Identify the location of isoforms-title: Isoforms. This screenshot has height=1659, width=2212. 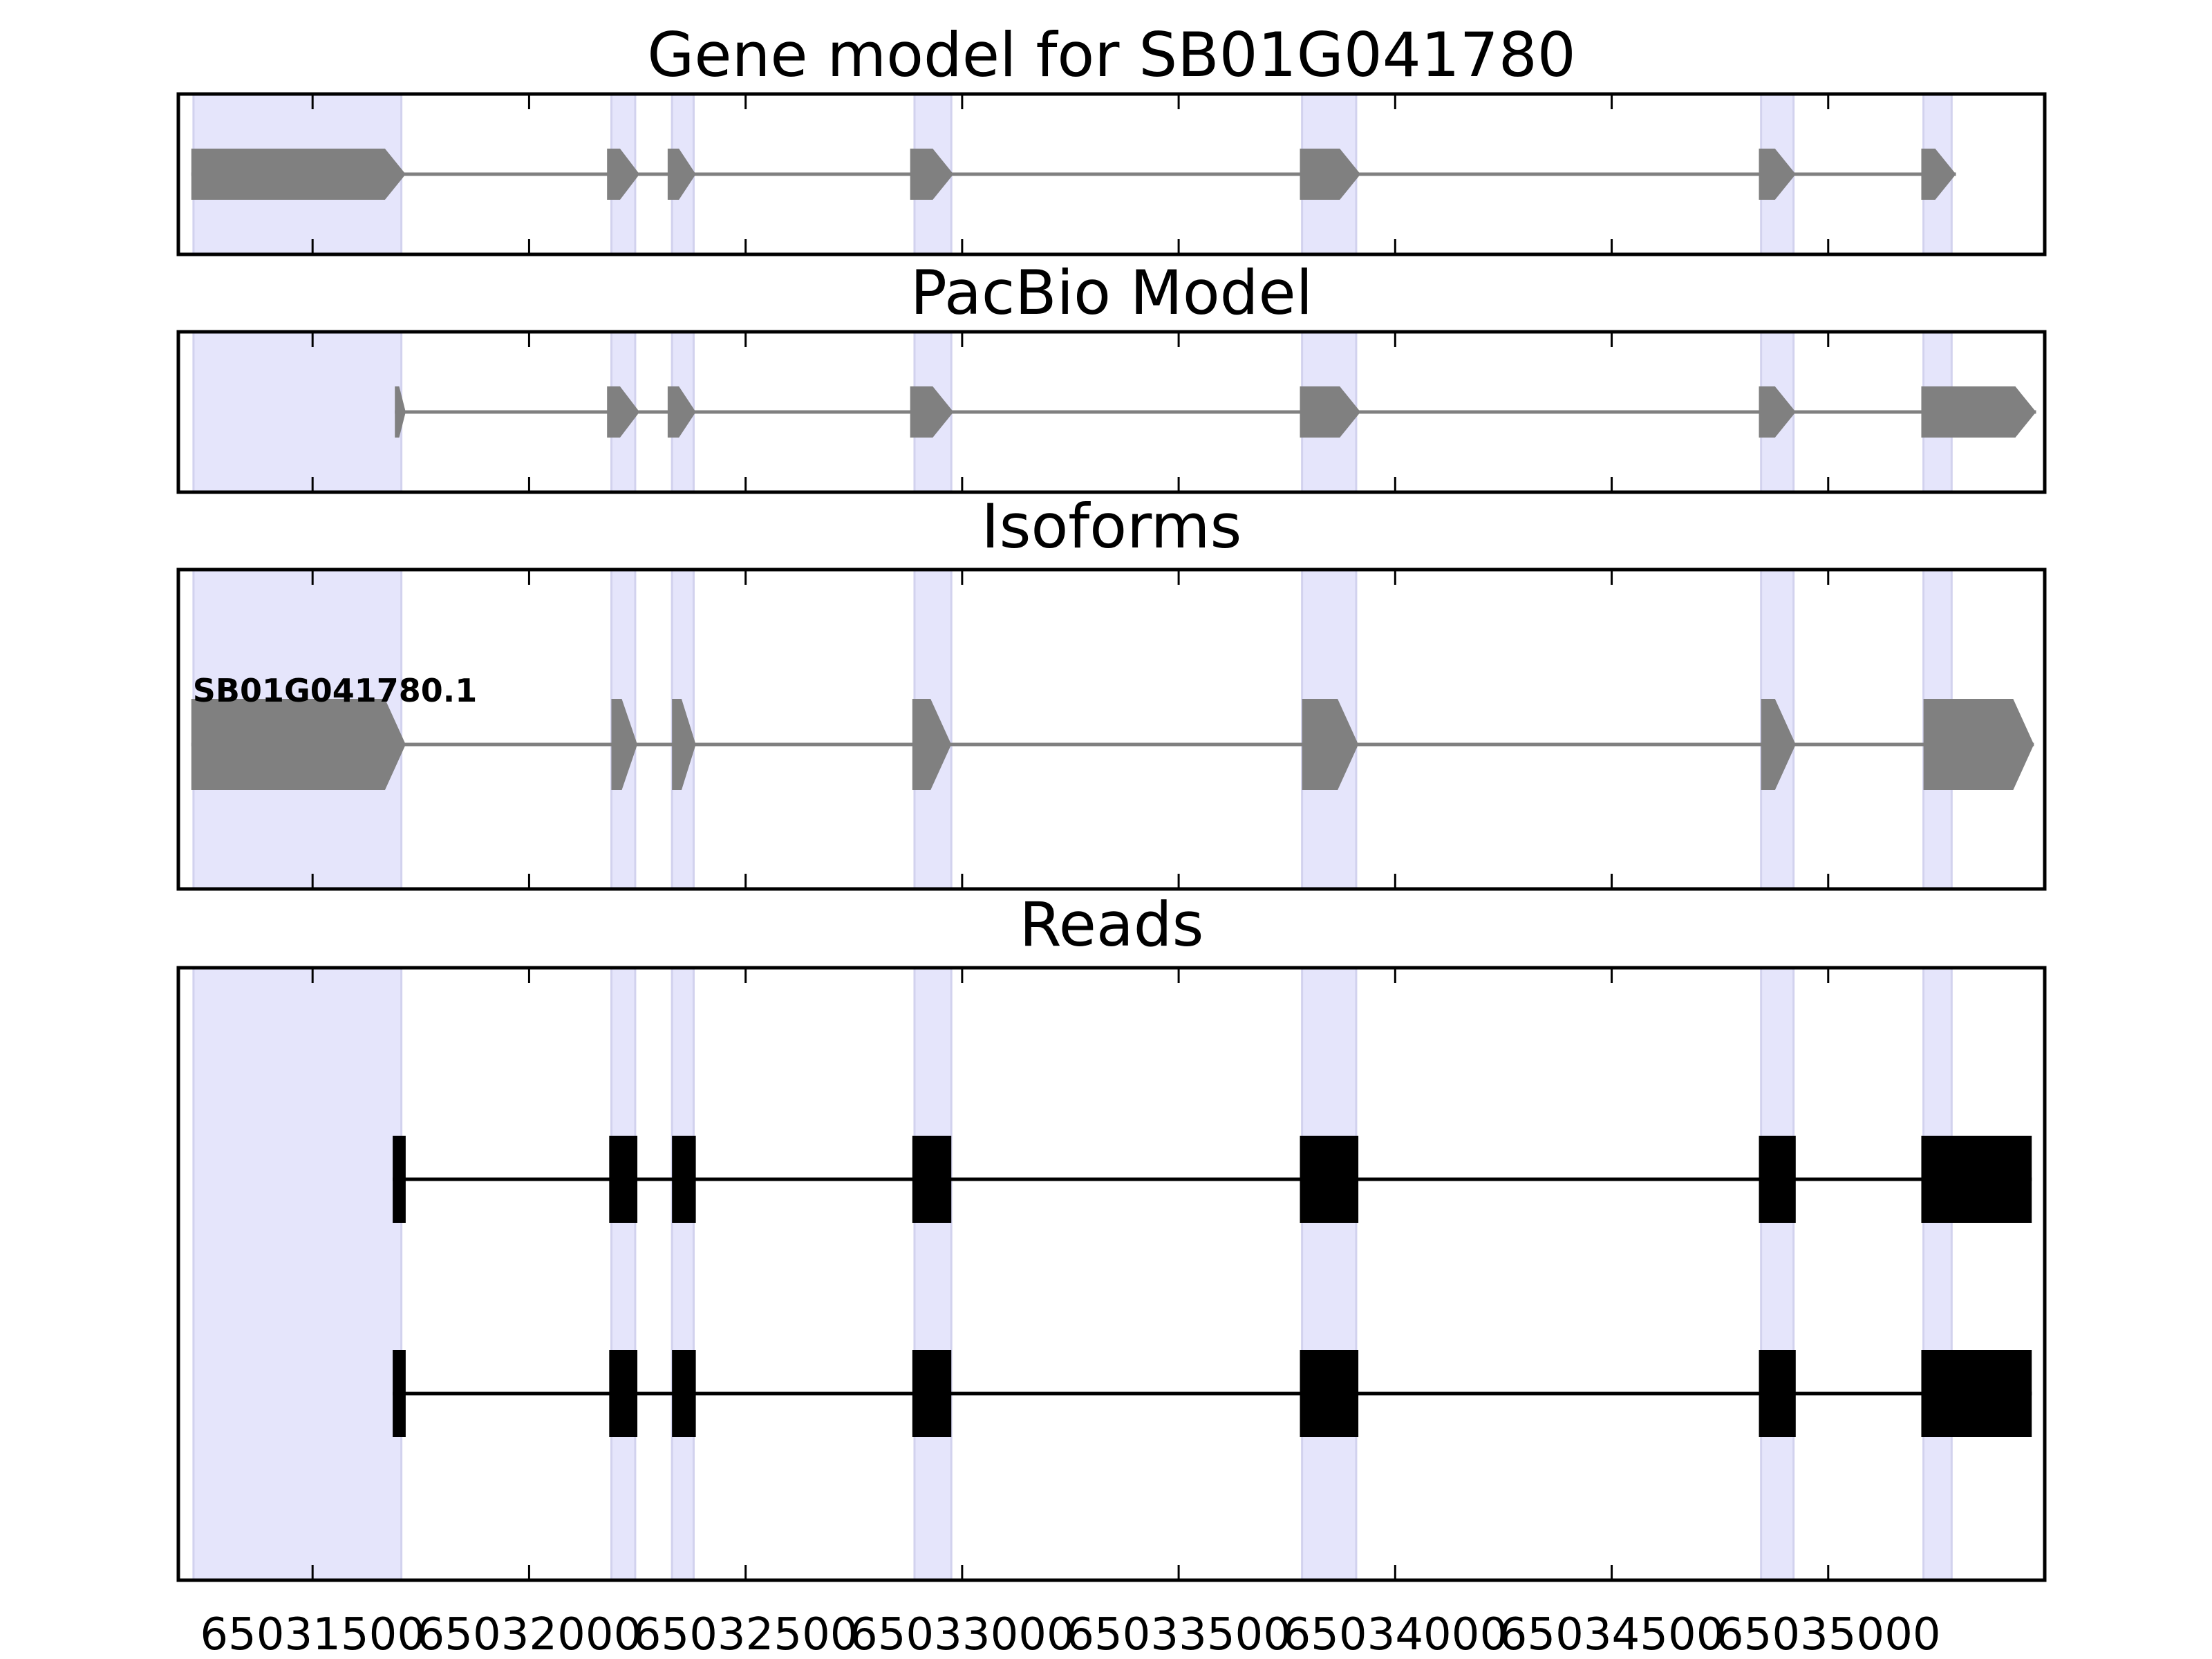
(1112, 526).